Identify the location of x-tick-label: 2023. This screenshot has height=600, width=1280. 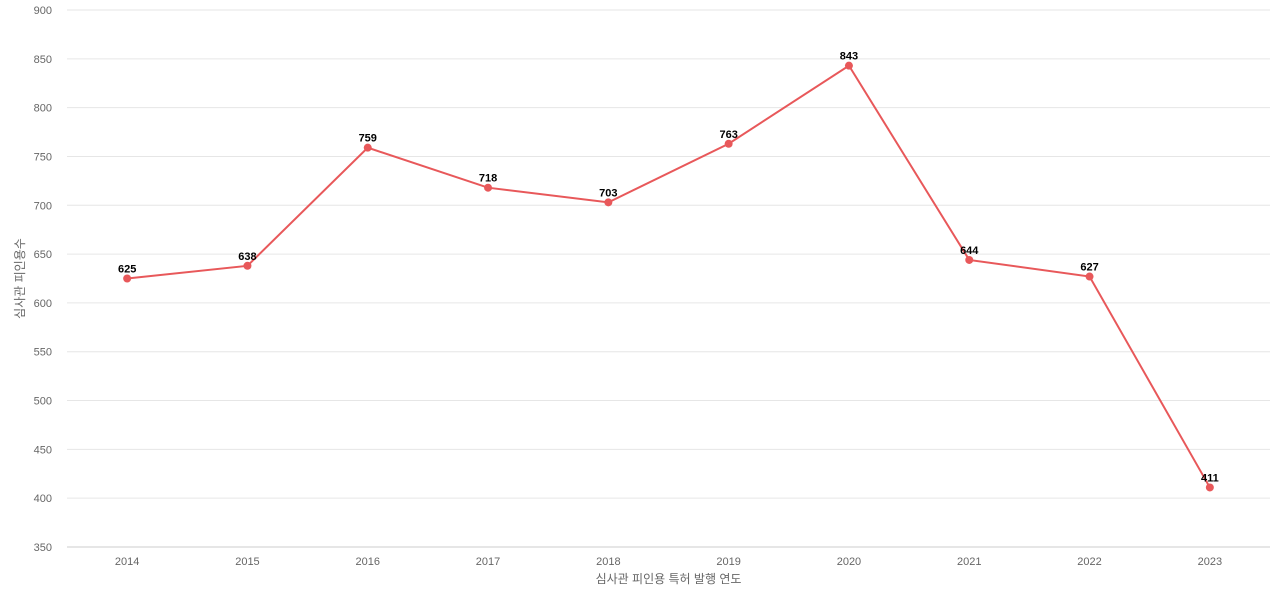
(1210, 562).